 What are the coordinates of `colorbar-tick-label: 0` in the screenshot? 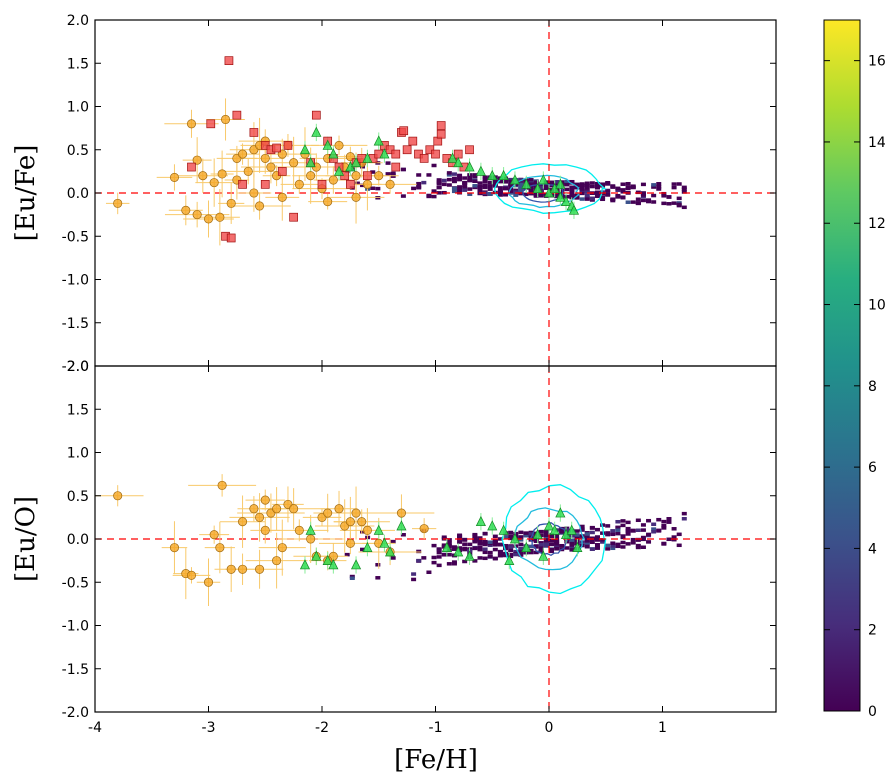 It's located at (872, 712).